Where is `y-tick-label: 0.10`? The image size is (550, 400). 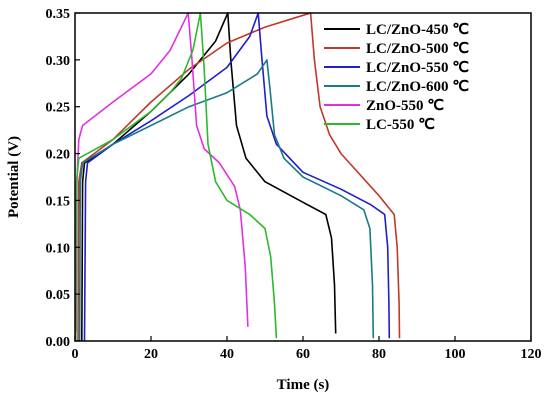 y-tick-label: 0.10 is located at coordinates (58, 248).